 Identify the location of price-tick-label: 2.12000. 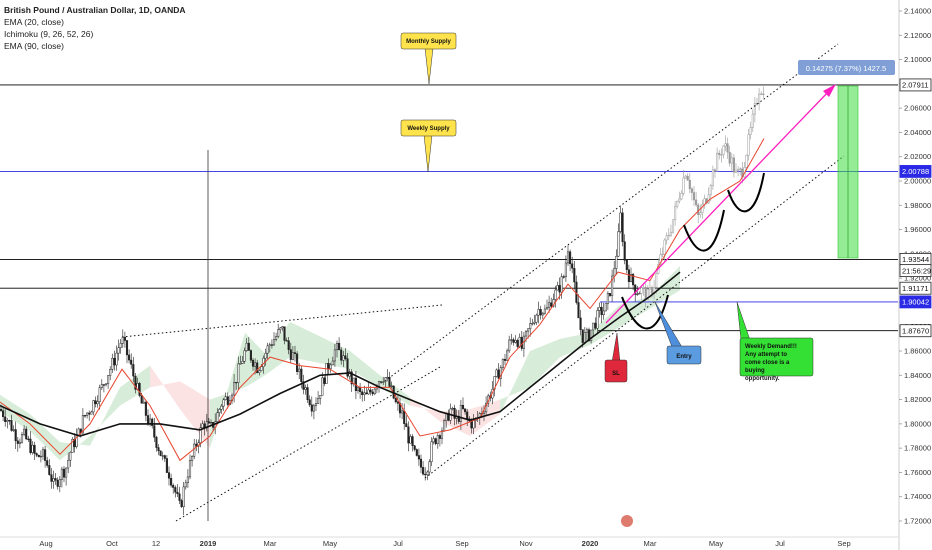
(917, 35).